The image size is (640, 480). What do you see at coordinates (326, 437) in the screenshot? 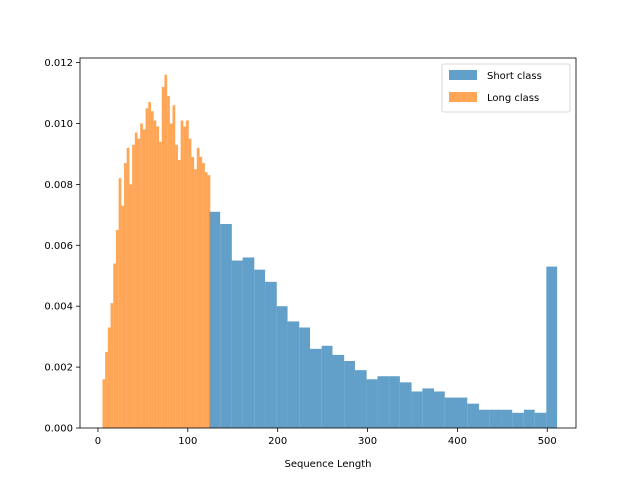
I see `x-axis-ticks: 0 100 200 300 400 500` at bounding box center [326, 437].